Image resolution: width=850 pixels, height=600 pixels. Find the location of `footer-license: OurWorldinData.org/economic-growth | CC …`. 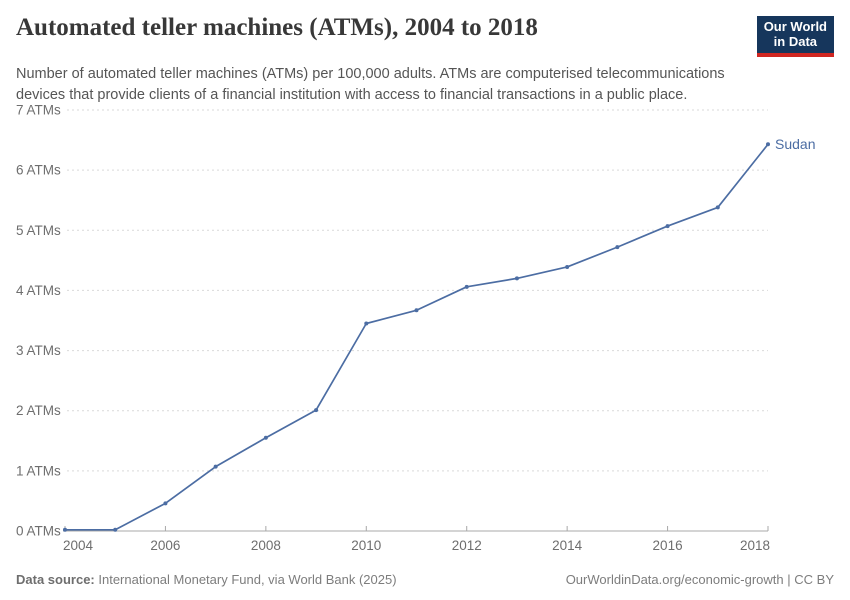

footer-license: OurWorldinData.org/economic-growth | CC … is located at coordinates (700, 579).